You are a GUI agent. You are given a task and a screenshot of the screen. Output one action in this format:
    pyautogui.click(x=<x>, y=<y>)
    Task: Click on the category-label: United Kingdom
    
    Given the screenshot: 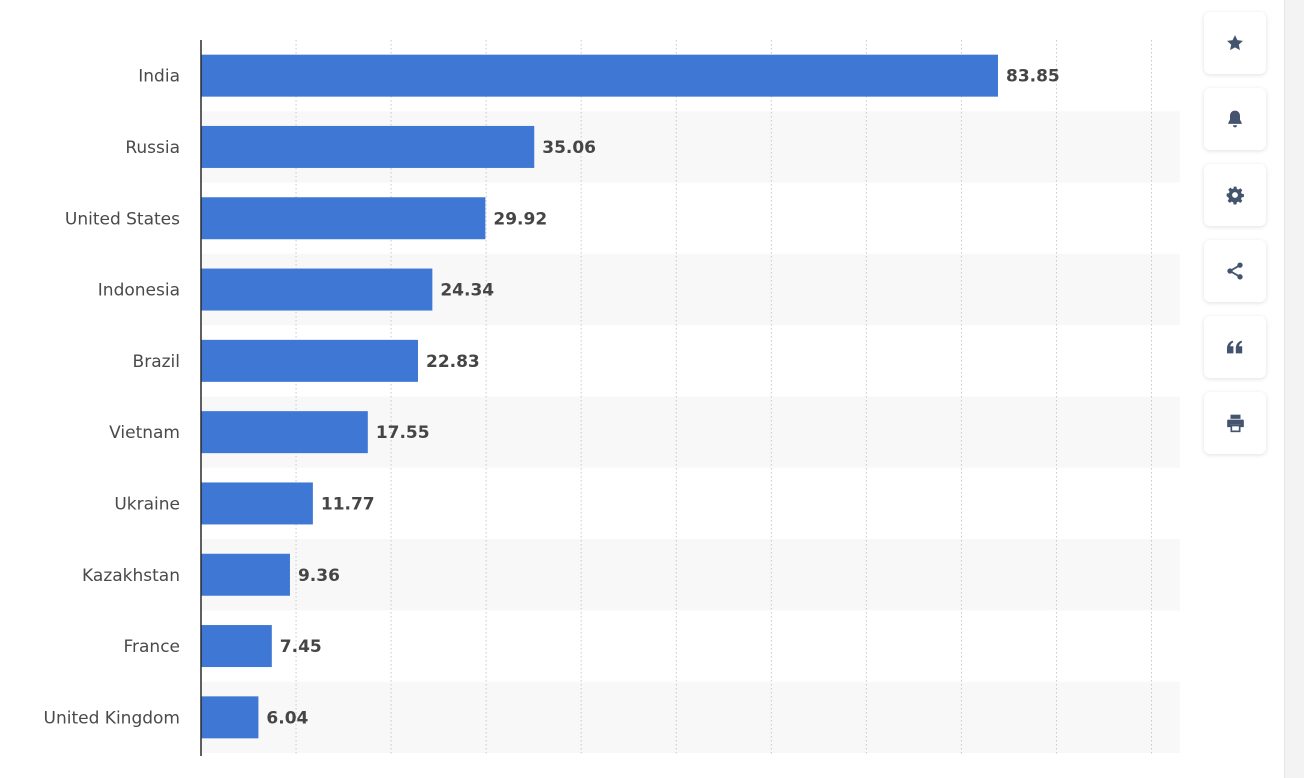 What is the action you would take?
    pyautogui.click(x=112, y=718)
    